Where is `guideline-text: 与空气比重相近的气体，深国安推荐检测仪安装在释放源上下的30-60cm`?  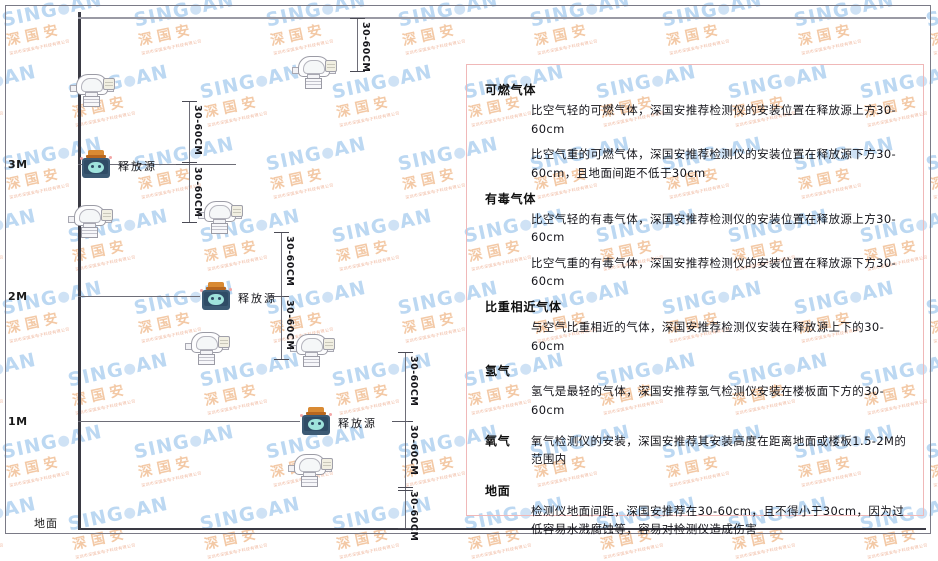
guideline-text: 与空气比重相近的气体，深国安推荐检测仪安装在释放源上下的30-60cm is located at coordinates (708, 336).